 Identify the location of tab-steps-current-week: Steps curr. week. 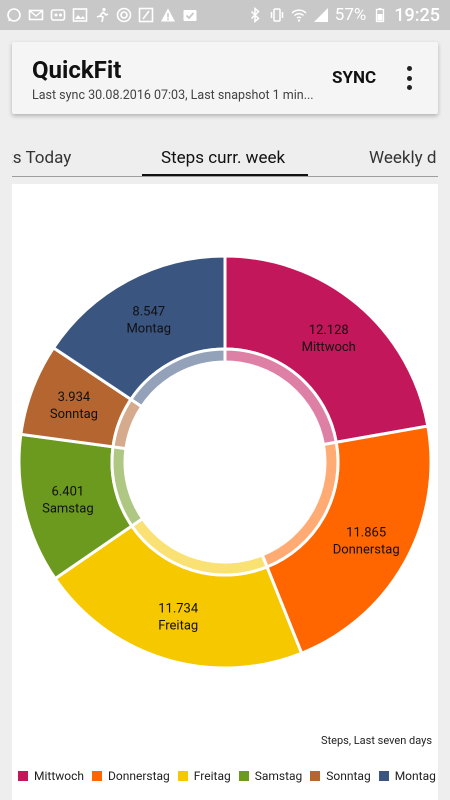
(223, 158).